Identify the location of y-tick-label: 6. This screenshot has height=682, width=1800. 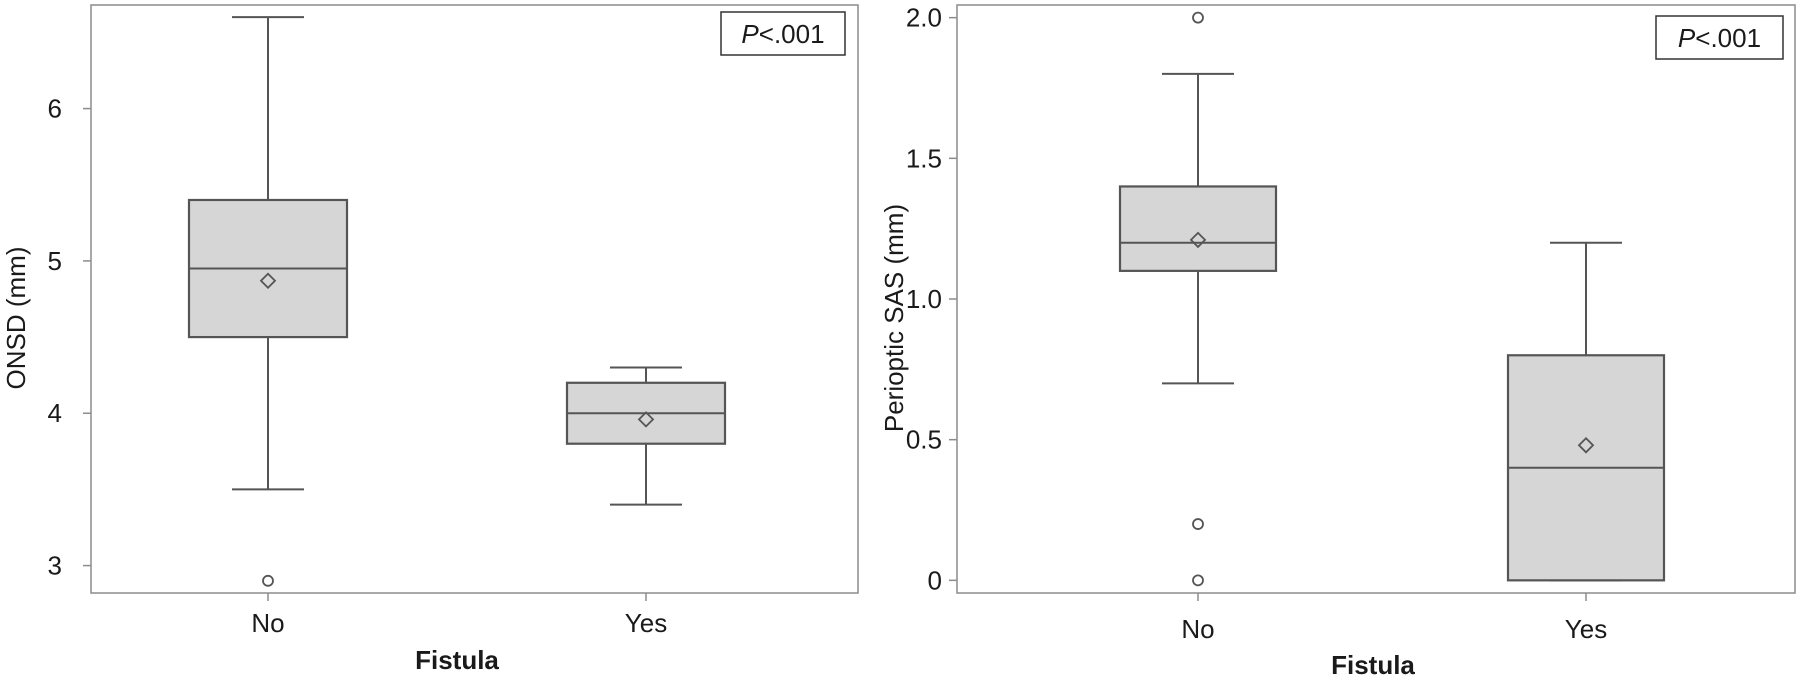
(55, 109).